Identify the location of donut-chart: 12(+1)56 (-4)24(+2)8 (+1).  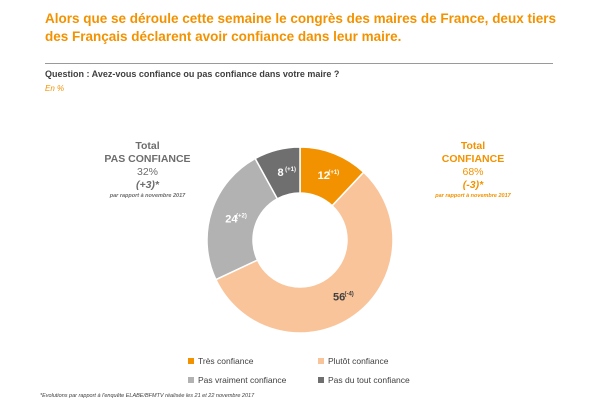
(300, 240).